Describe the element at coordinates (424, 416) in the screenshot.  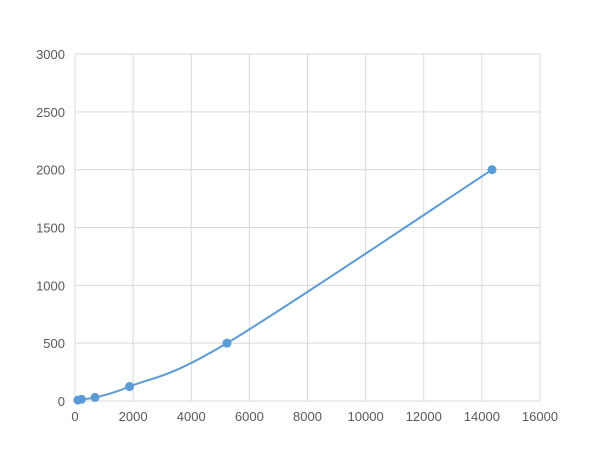
I see `x-tick-label: 12000` at that location.